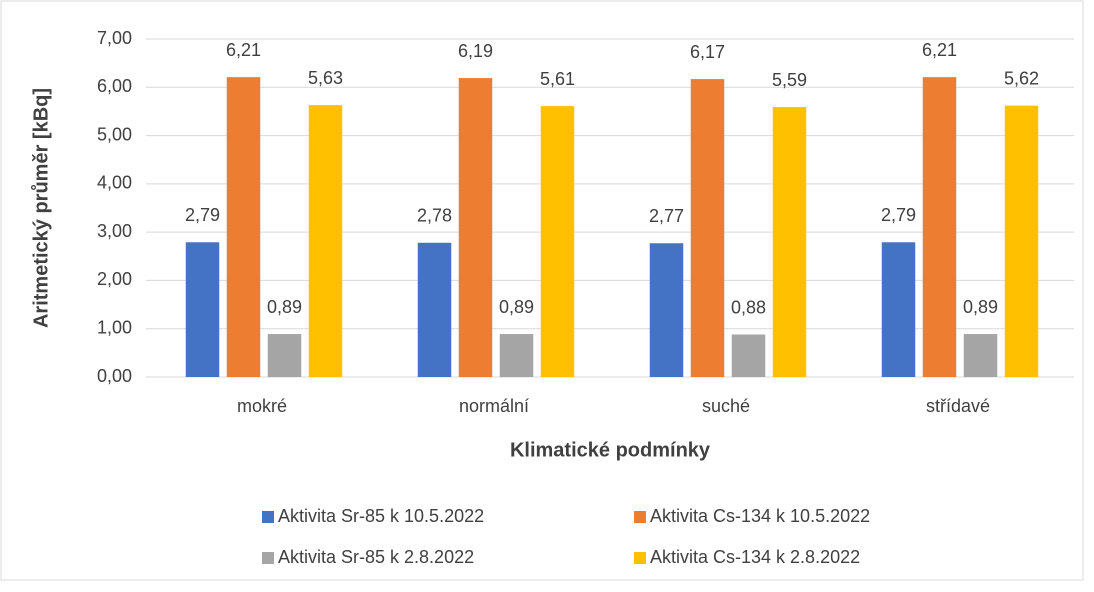 The height and width of the screenshot is (592, 1094). Describe the element at coordinates (381, 516) in the screenshot. I see `legend-label: Aktivita Sr-85 k 10.5.2022` at that location.